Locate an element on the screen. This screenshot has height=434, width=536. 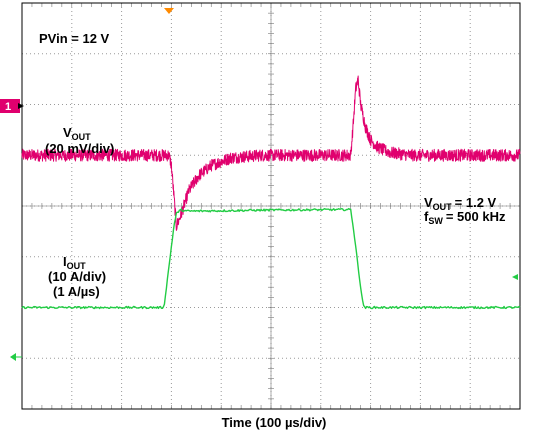
vout-scale-label: (20 mV/div) is located at coordinates (79, 148).